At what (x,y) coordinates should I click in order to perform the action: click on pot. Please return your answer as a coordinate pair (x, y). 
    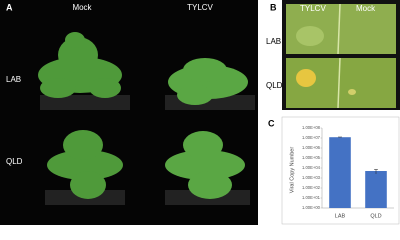
    Looking at the image, I should click on (85, 102).